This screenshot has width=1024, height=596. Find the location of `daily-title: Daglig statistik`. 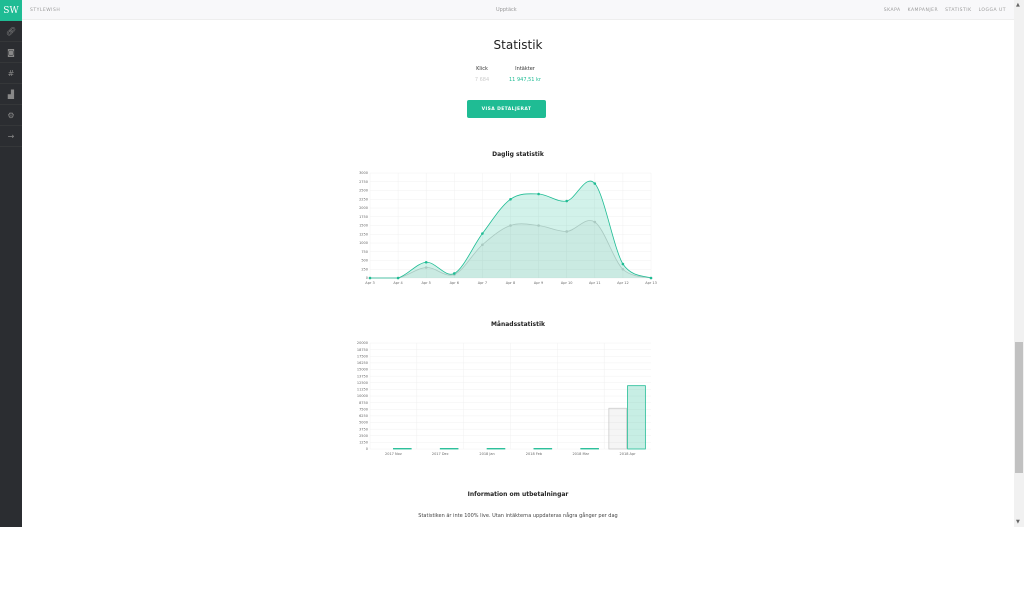

daily-title: Daglig statistik is located at coordinates (518, 154).